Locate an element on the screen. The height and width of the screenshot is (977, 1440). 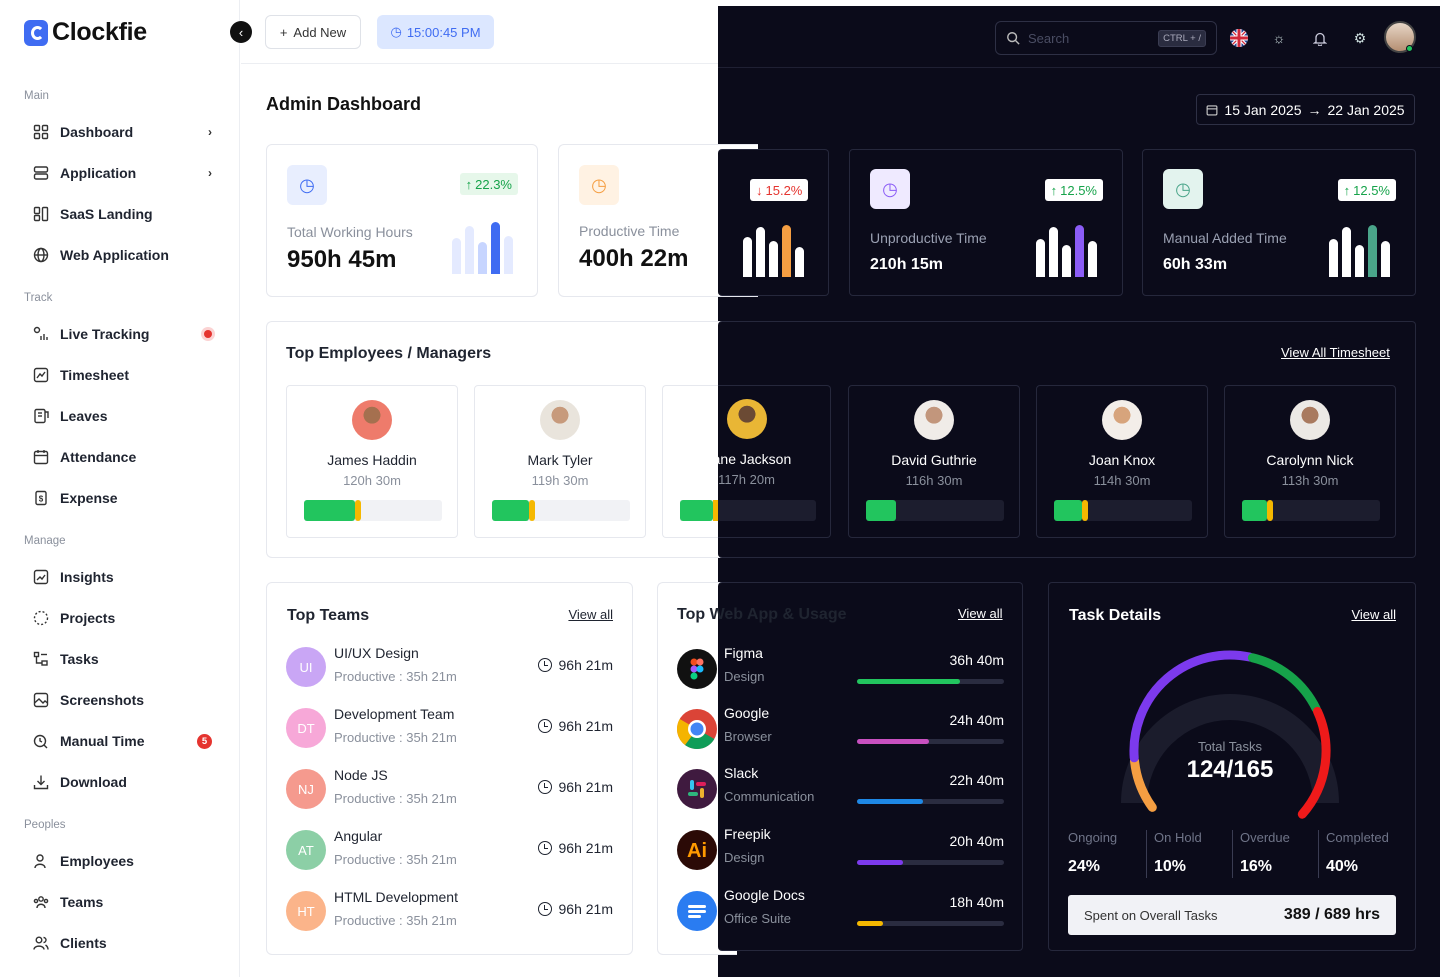
clock-display: ◷ 15:00:45 PM is located at coordinates (435, 32).